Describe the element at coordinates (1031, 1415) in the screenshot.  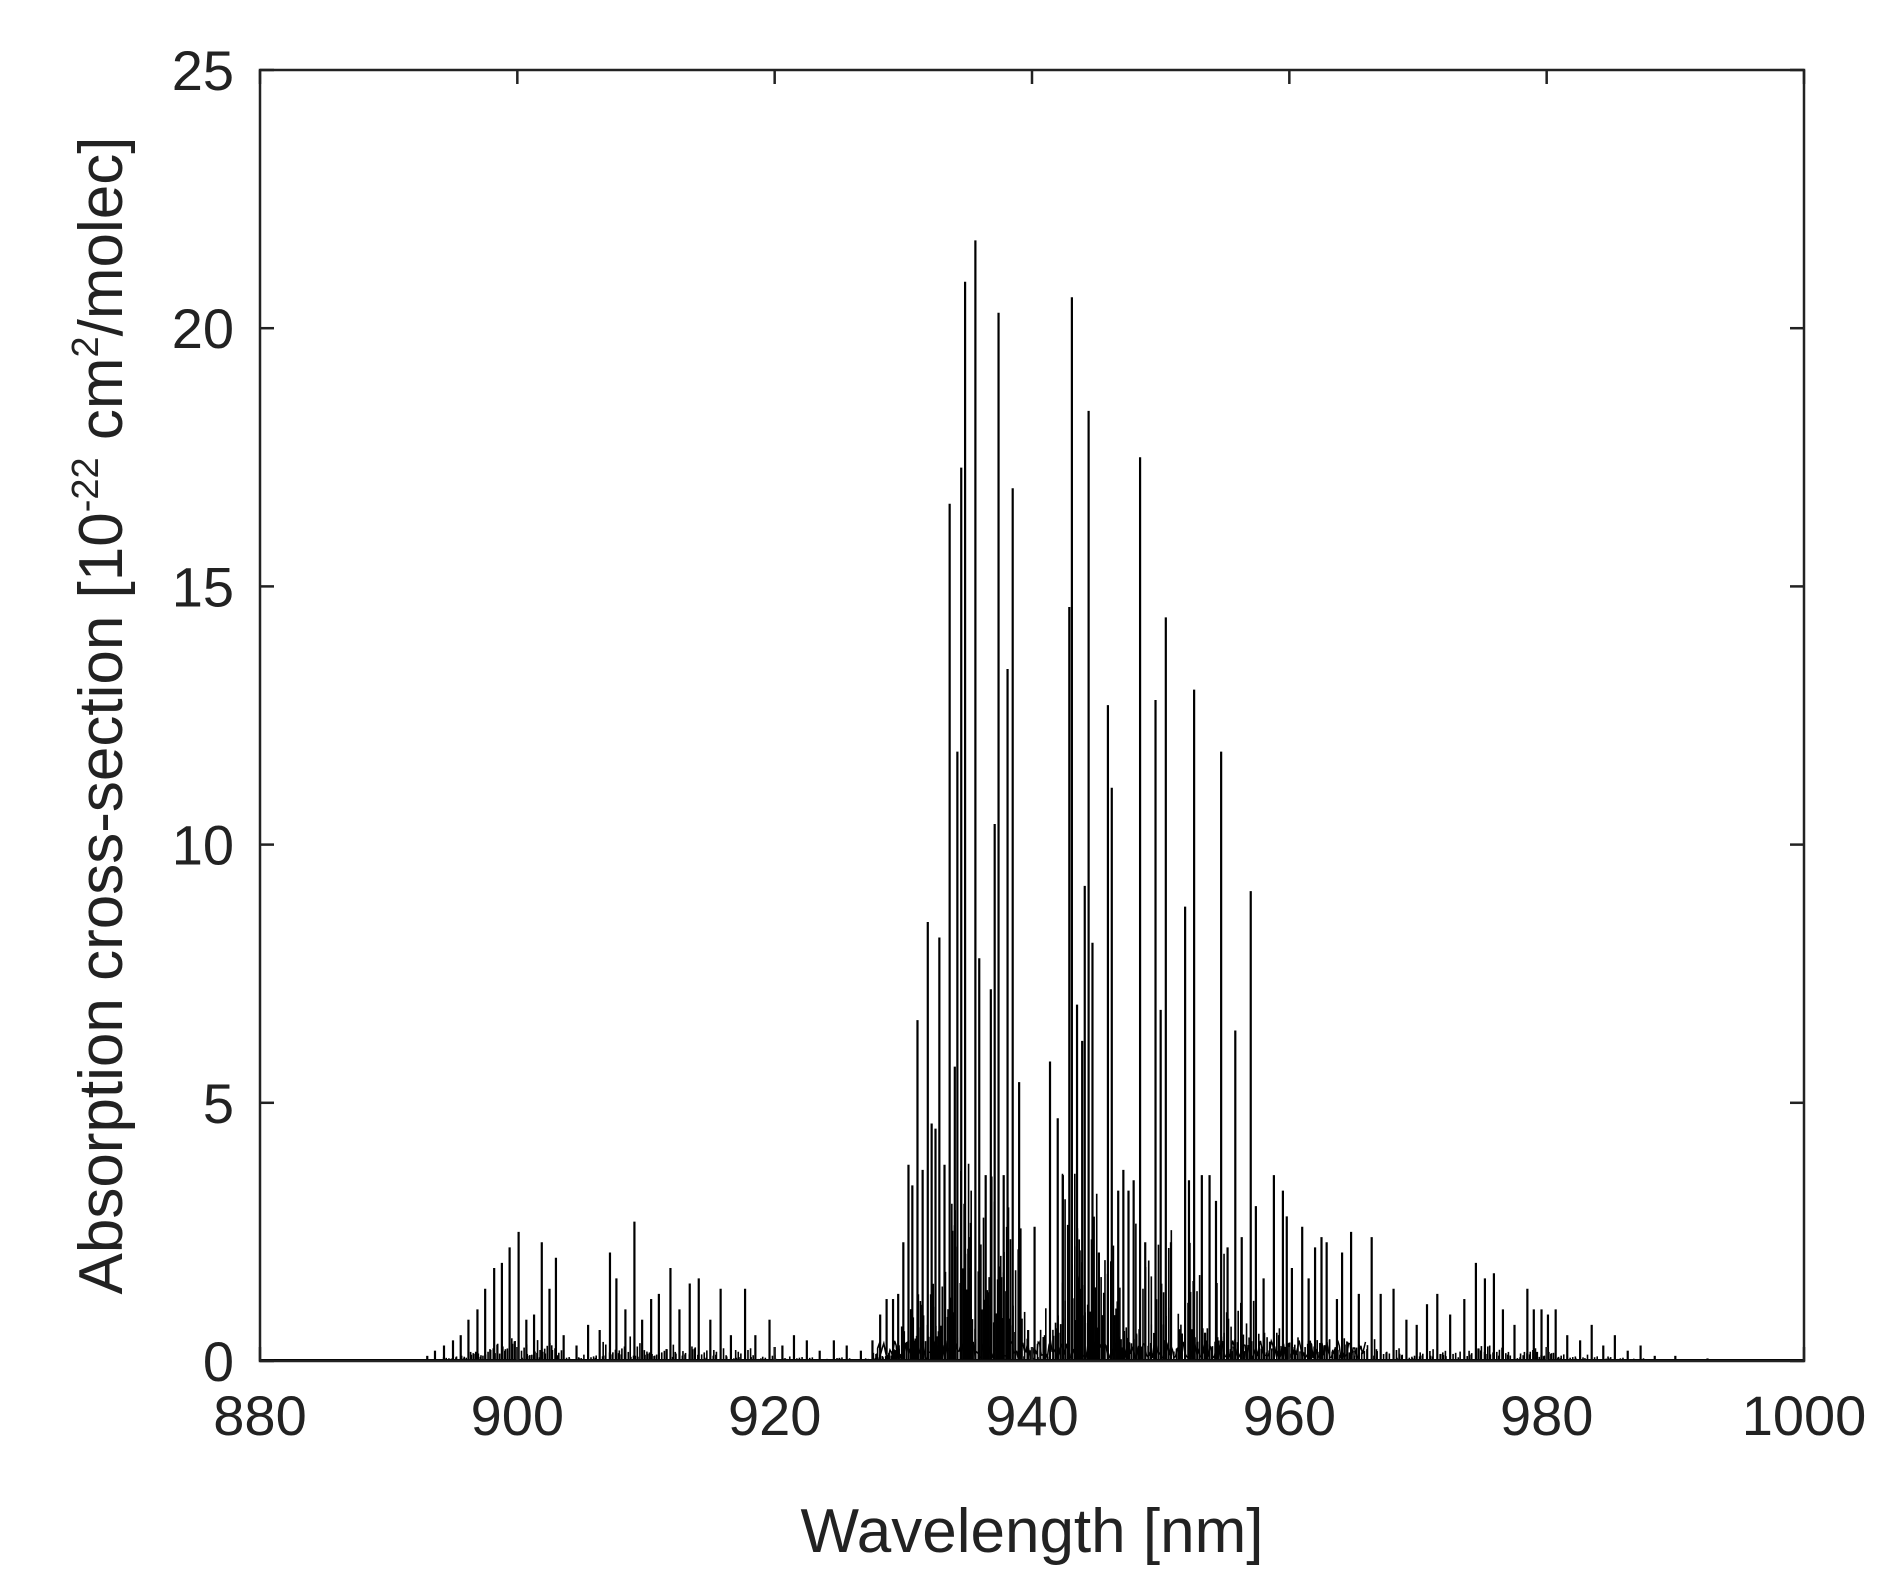
I see `x-tick-label: 940` at that location.